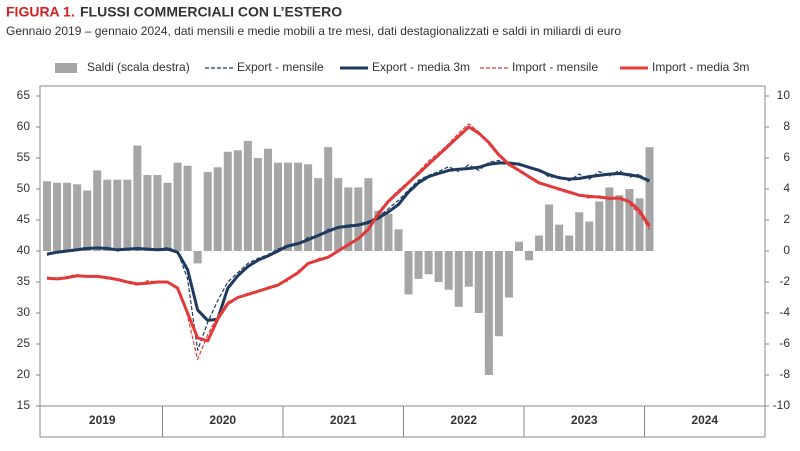  Describe the element at coordinates (343, 420) in the screenshot. I see `x-period-label: 2021` at that location.